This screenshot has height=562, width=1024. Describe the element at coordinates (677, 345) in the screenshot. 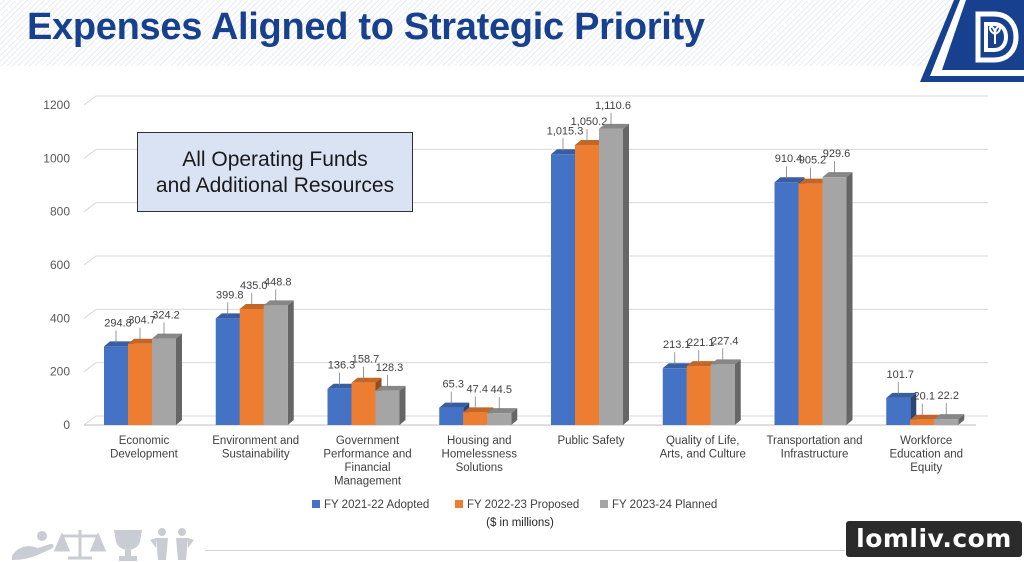

I see `data-label: 213.1` at that location.